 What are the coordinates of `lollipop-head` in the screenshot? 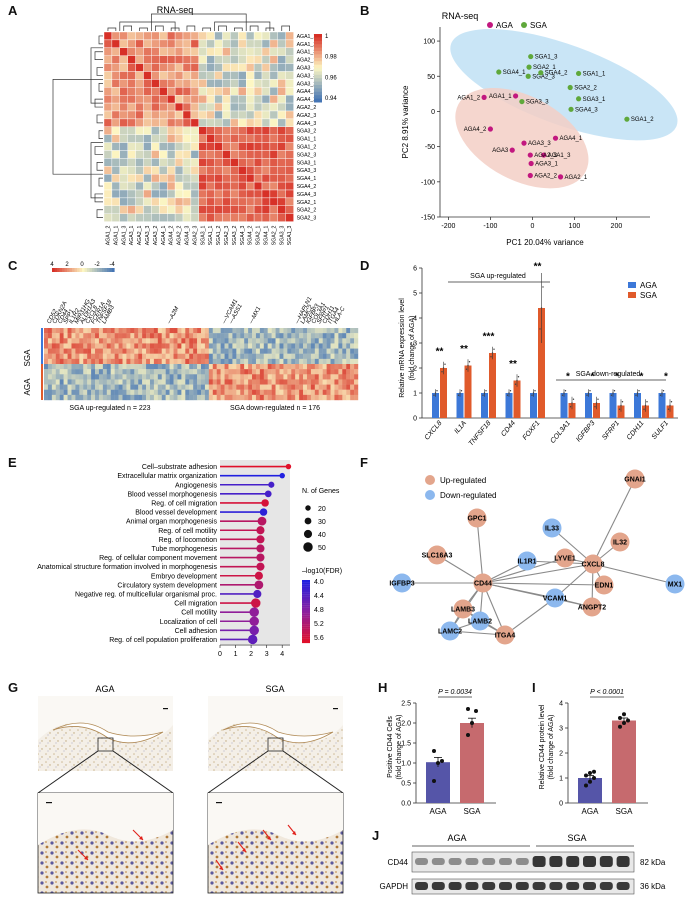 It's located at (252, 639).